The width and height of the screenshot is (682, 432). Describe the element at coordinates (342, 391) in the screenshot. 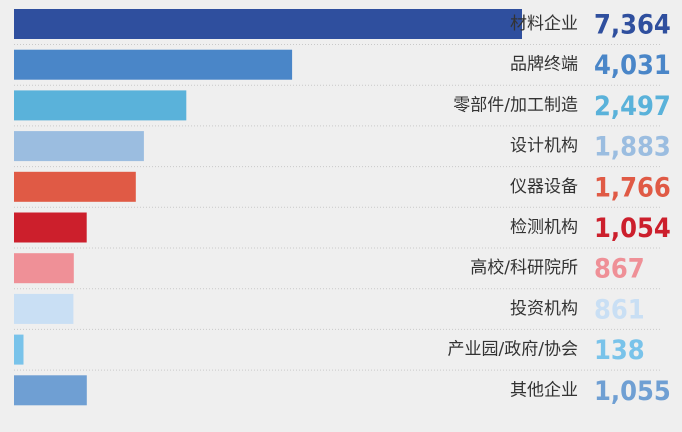

I see `chart-row: 其他企业 1,055` at that location.